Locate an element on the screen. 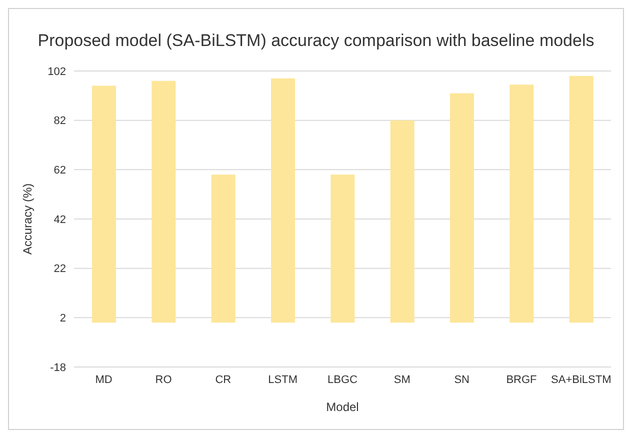  x-tick-label: LSTM is located at coordinates (283, 380).